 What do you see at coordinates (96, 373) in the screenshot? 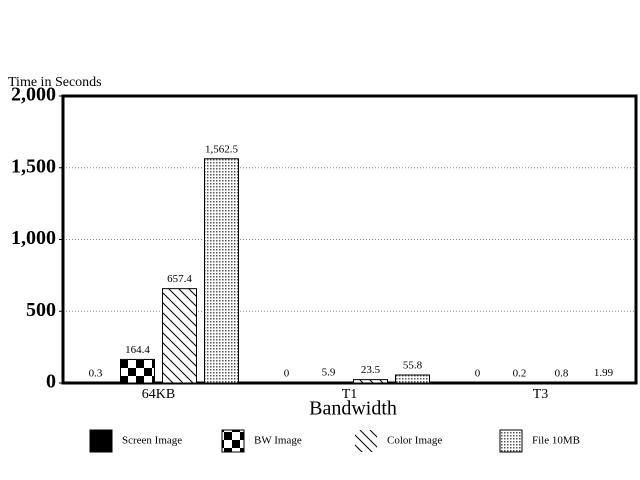
I see `value-label: 0.3` at bounding box center [96, 373].